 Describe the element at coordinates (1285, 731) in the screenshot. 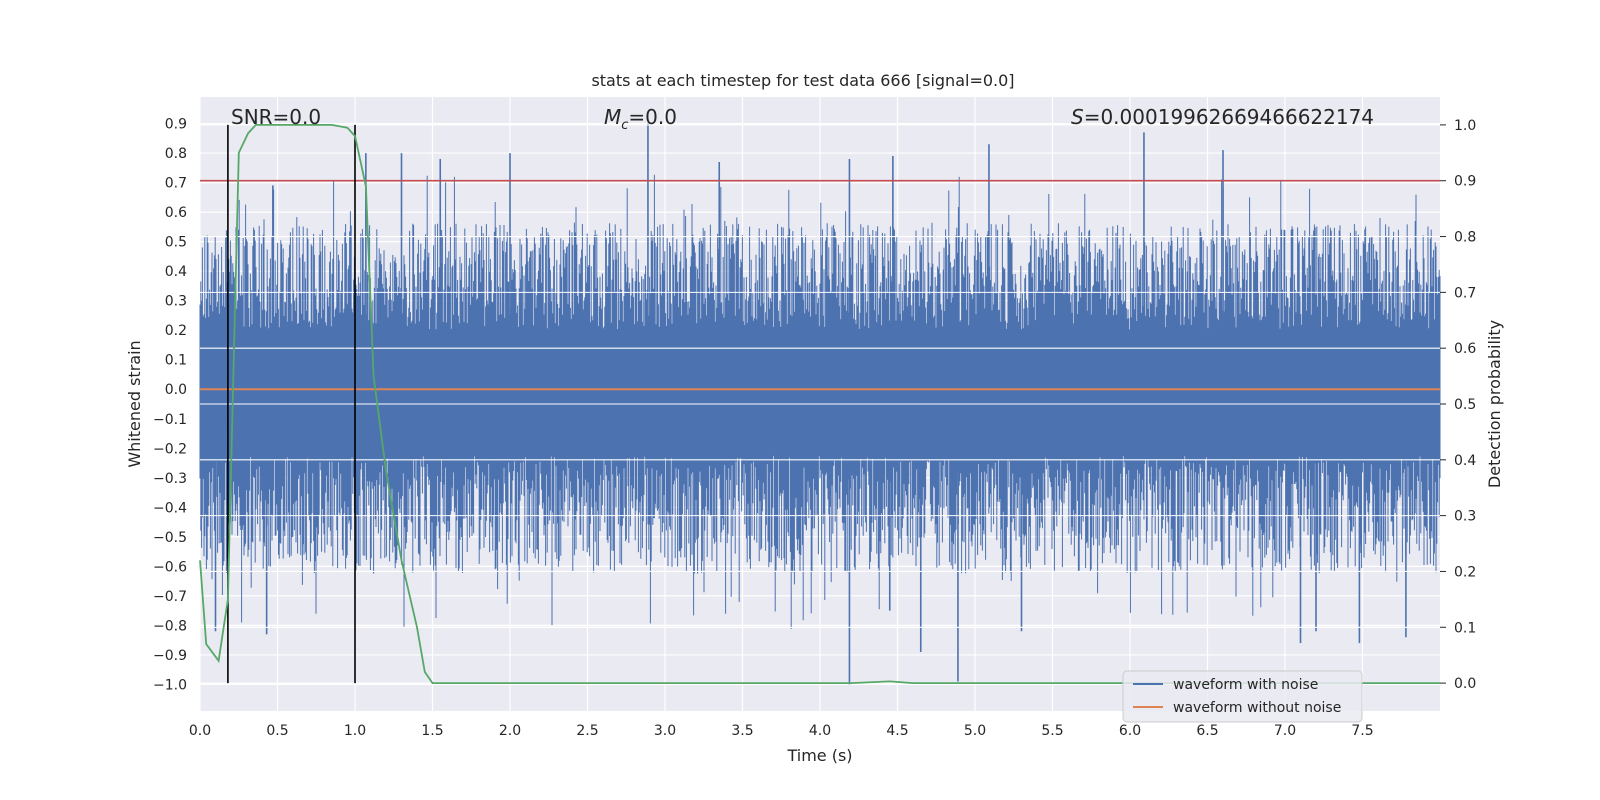

I see `x-tick-label: 7.0` at that location.